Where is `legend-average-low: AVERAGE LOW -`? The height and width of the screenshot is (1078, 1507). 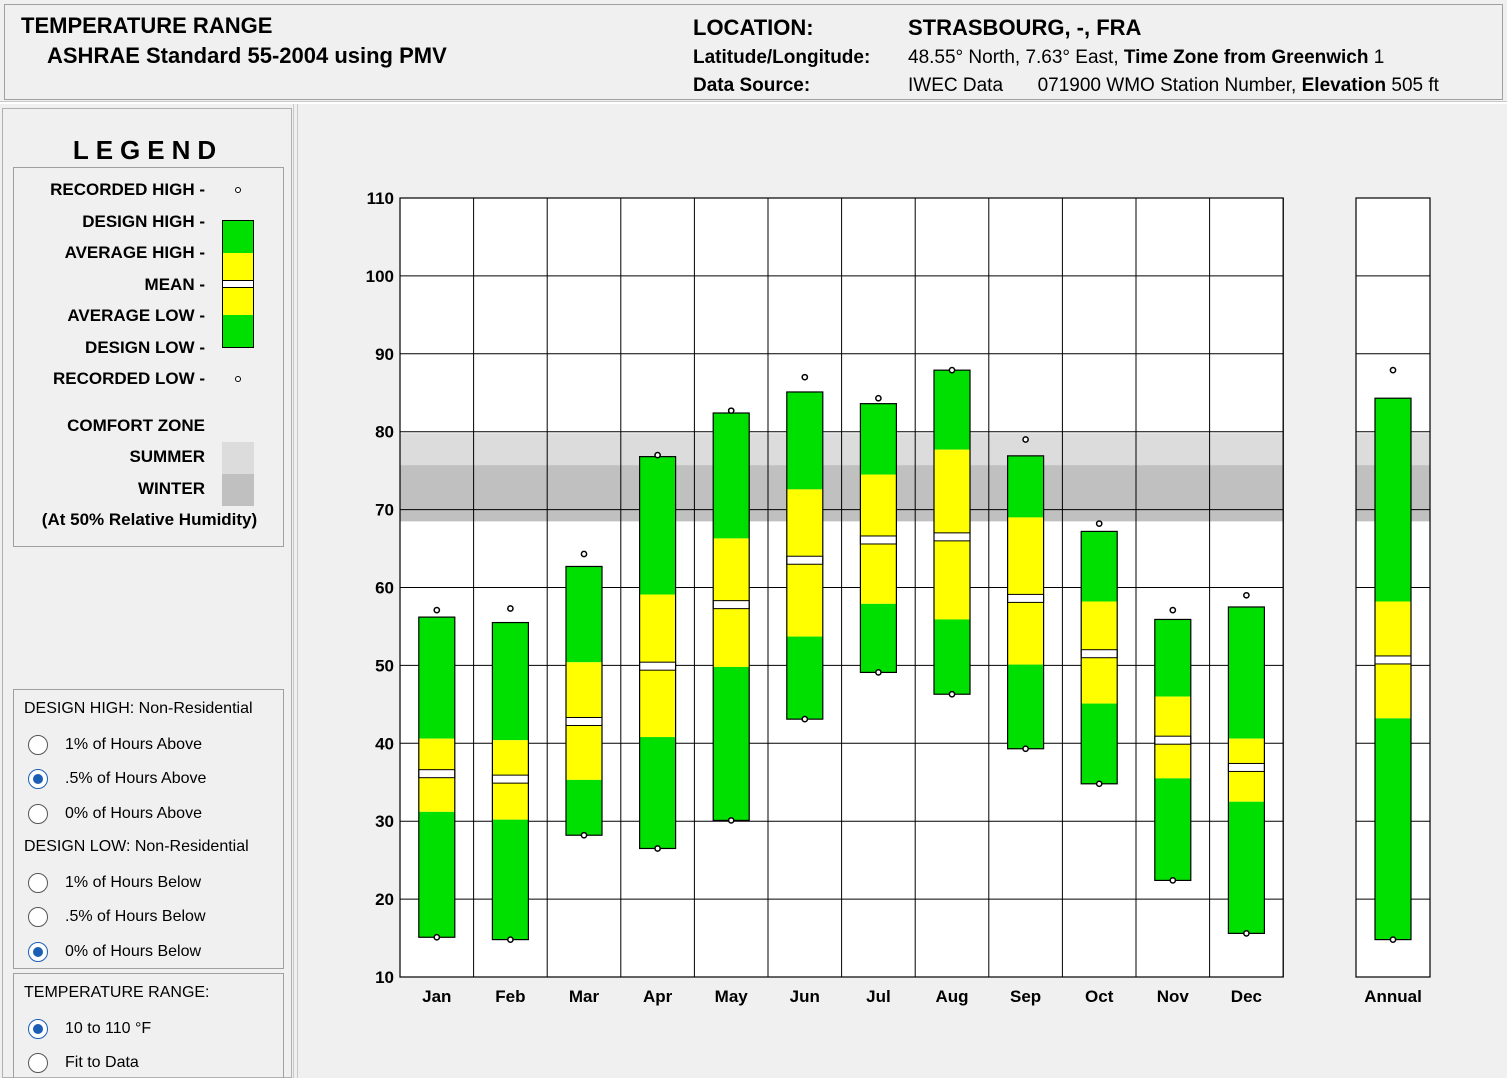
legend-average-low: AVERAGE LOW - is located at coordinates (136, 315).